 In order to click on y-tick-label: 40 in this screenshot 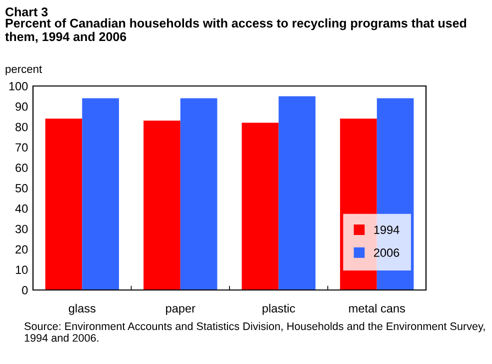, I will do `click(21, 208)`.